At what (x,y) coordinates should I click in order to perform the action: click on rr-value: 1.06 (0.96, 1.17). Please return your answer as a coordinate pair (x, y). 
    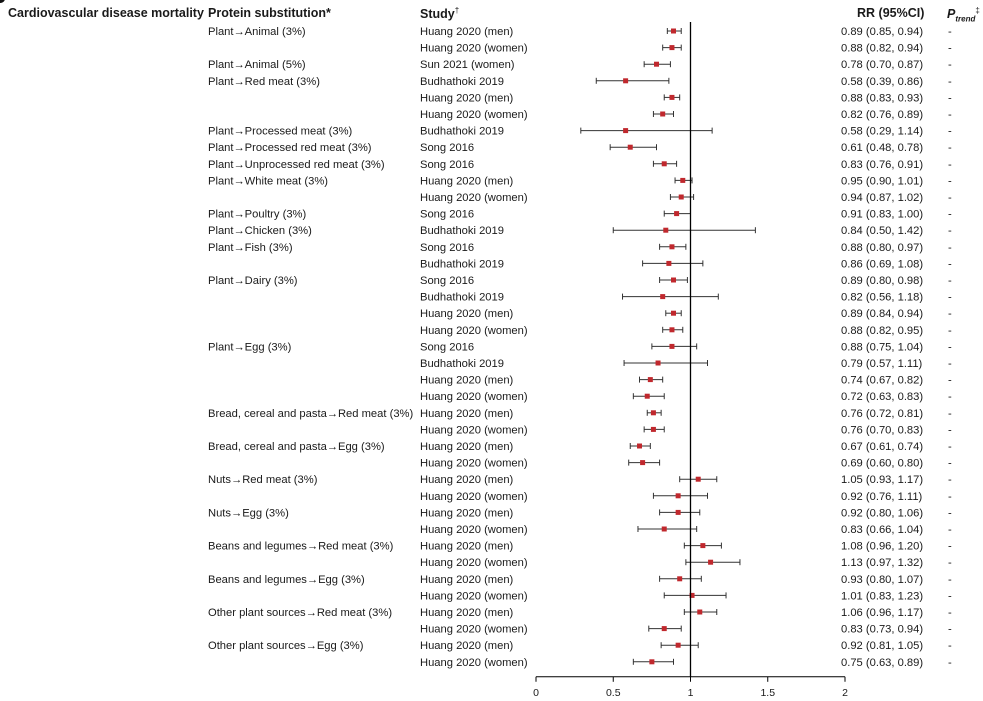
    Looking at the image, I should click on (882, 613).